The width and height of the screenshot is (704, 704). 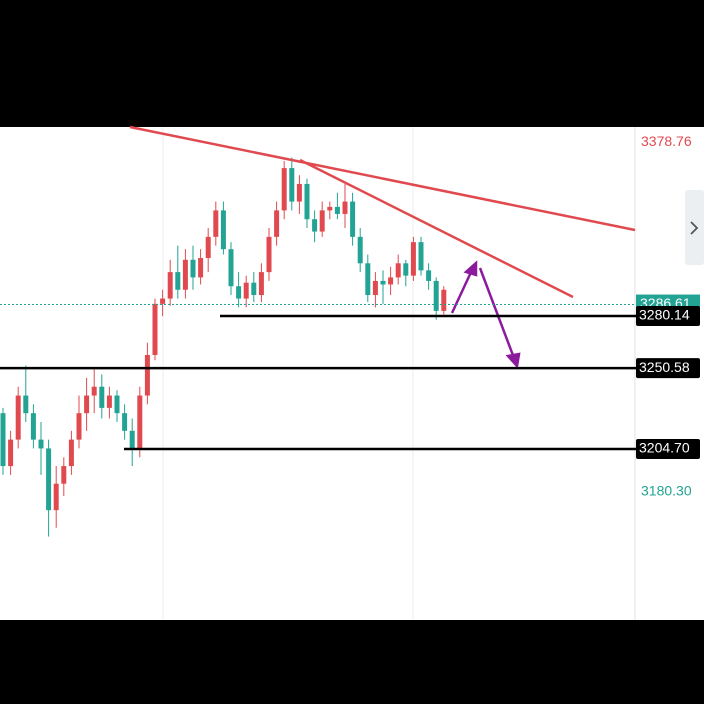 I want to click on forecast-arrows, so click(x=485, y=314).